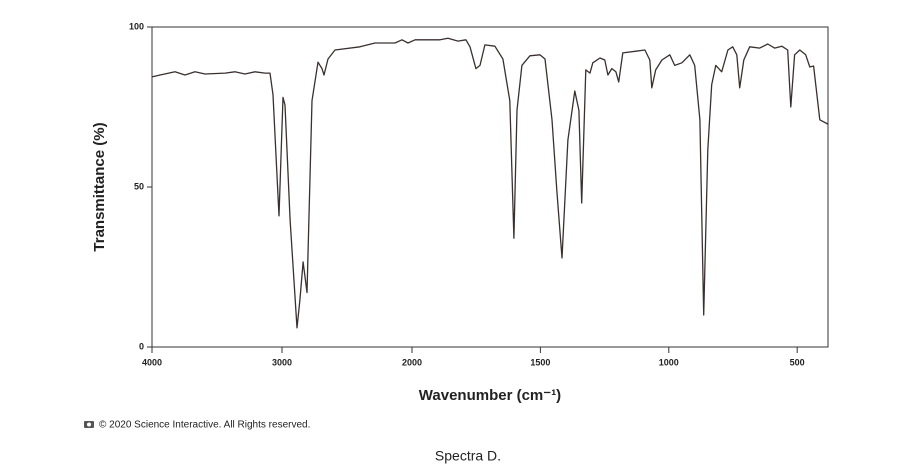  I want to click on x-tick-label: 4000, so click(152, 362).